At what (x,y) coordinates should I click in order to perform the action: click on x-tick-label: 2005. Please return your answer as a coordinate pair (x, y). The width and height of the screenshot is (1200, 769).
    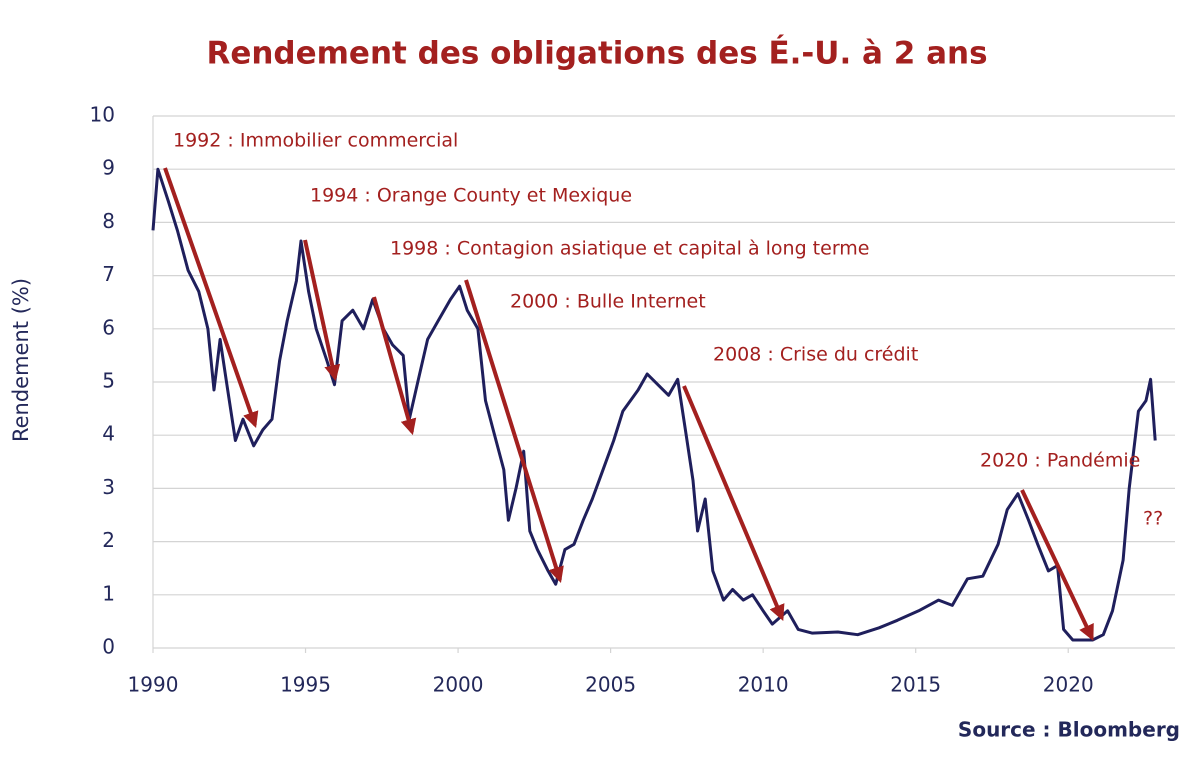
    Looking at the image, I should click on (610, 685).